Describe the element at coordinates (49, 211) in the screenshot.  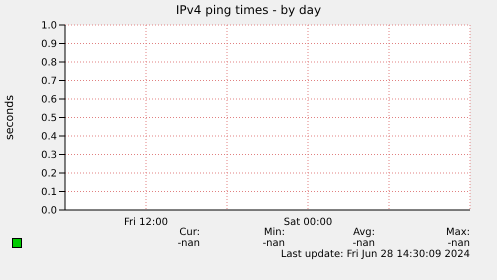
I see `y-tick-label: 0.0` at that location.